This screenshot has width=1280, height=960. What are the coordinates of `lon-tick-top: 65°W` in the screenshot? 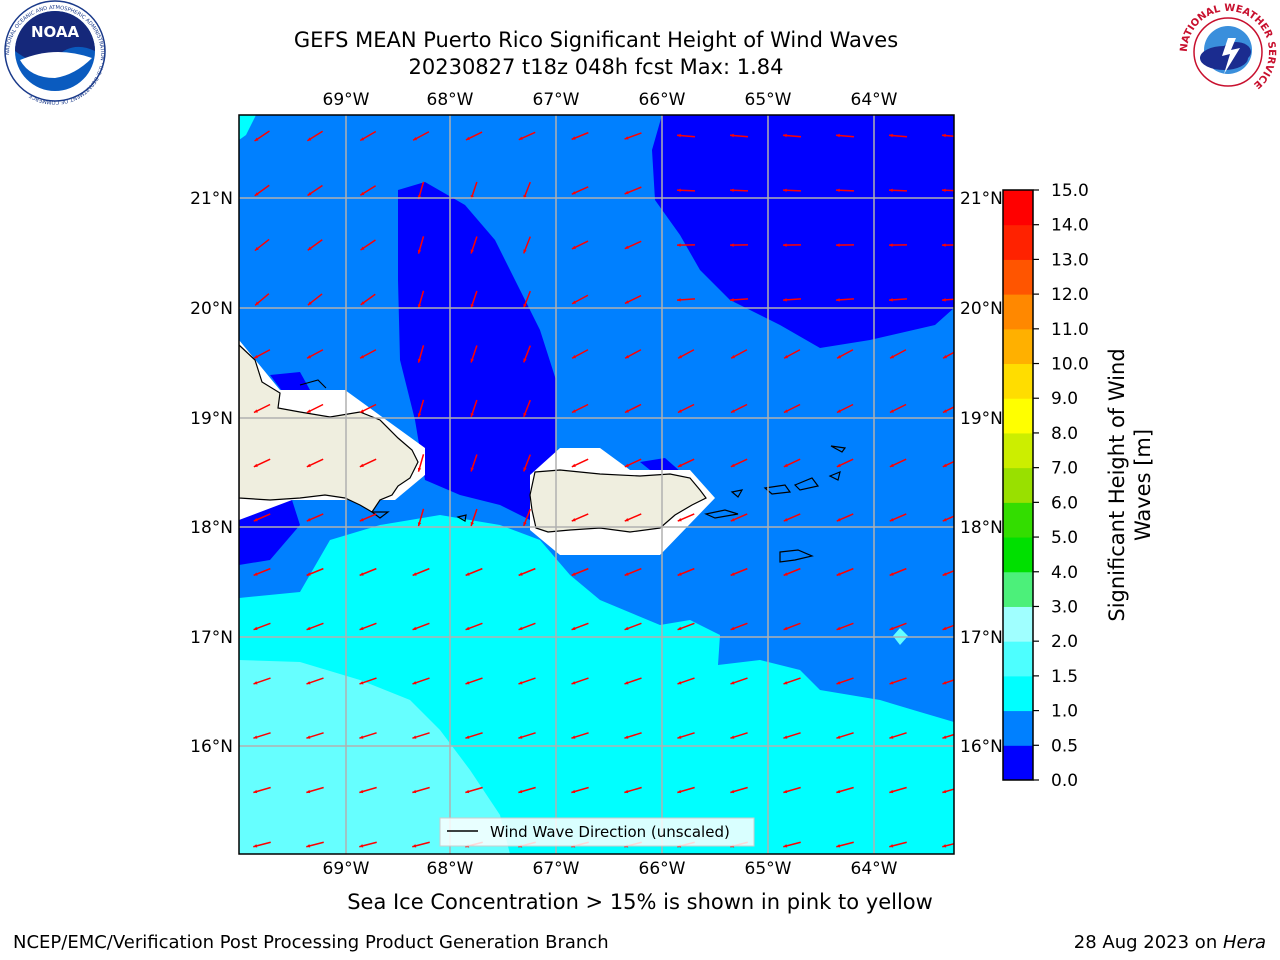 It's located at (768, 100).